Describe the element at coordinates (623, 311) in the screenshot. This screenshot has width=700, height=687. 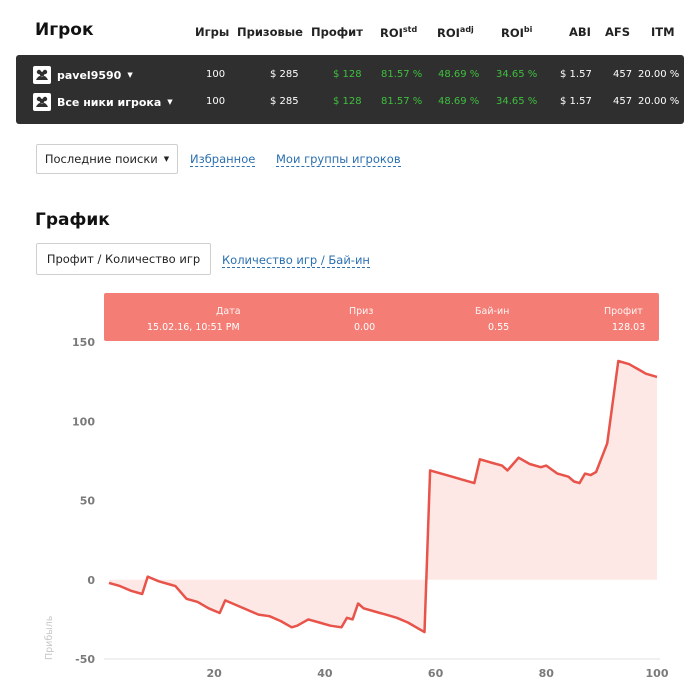
I see `tooltip-profit-label: Профит` at that location.